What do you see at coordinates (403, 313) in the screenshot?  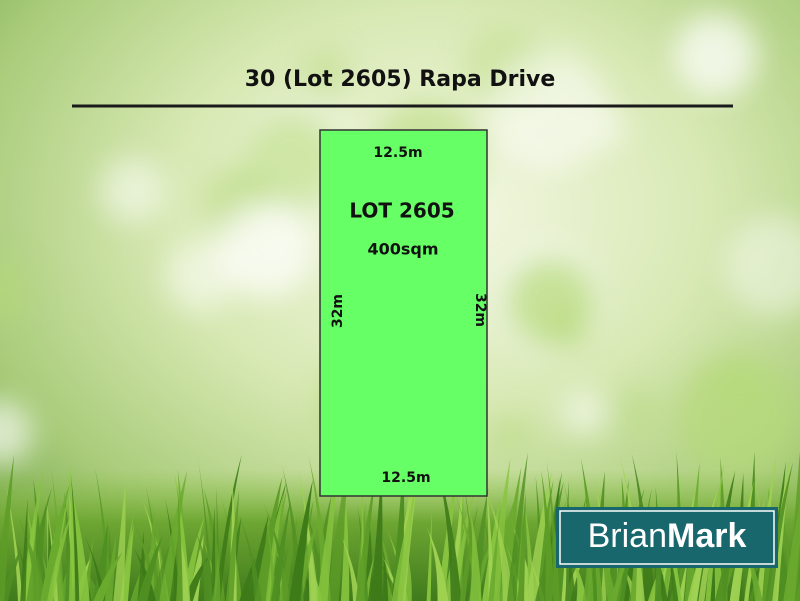 I see `lot-shape` at bounding box center [403, 313].